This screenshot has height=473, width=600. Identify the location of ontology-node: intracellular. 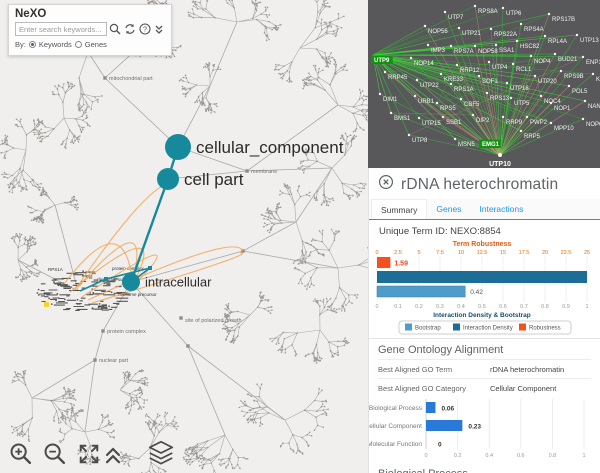
(167, 282).